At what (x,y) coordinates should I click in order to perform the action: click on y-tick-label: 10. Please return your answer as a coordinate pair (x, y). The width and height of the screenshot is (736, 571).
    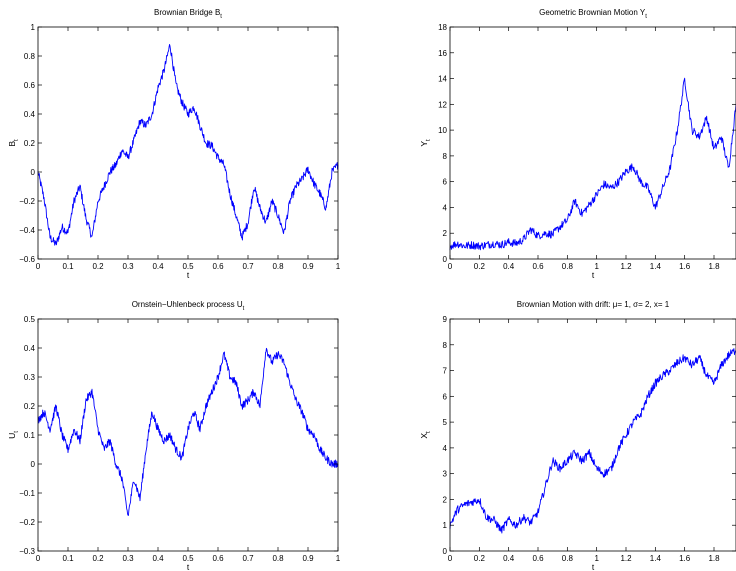
    Looking at the image, I should click on (442, 130).